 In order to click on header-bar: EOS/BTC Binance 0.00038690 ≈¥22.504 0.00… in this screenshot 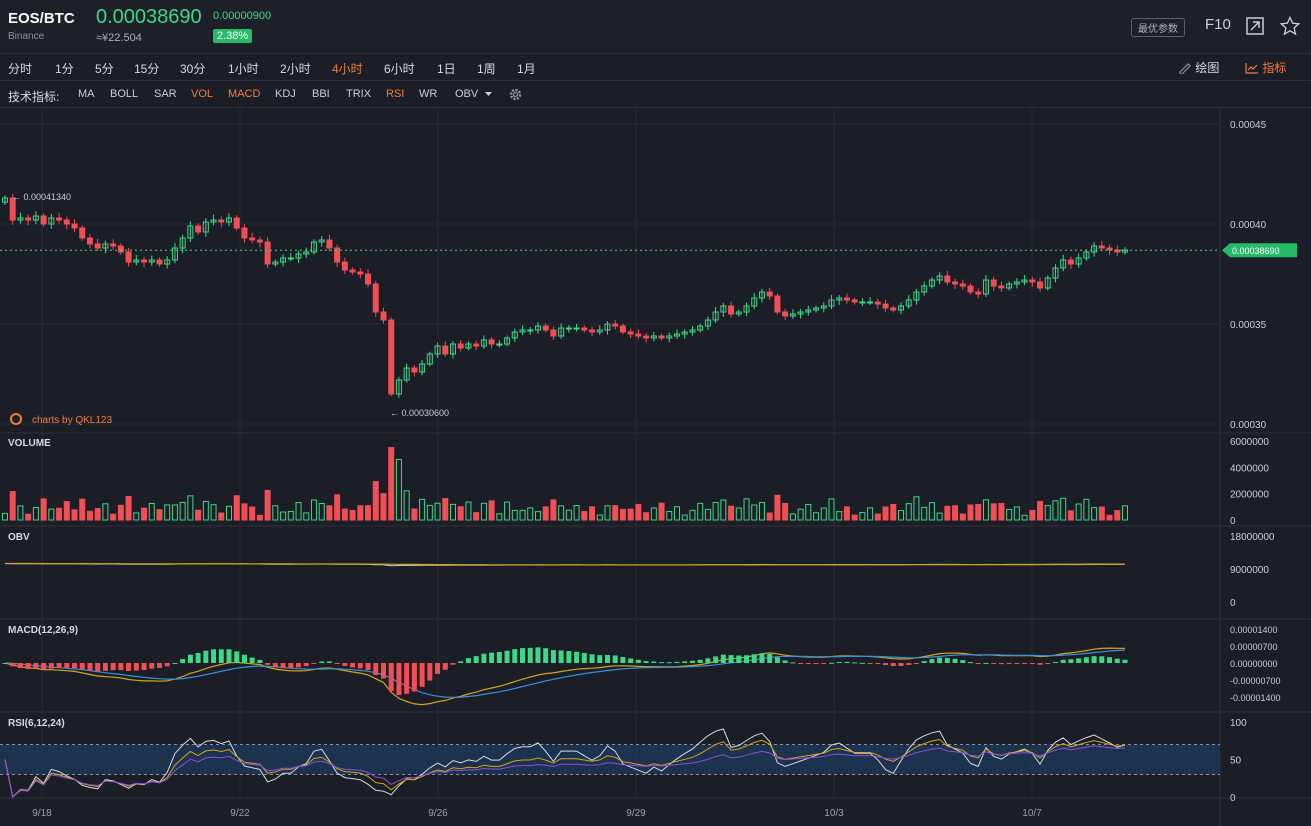, I will do `click(655, 27)`.